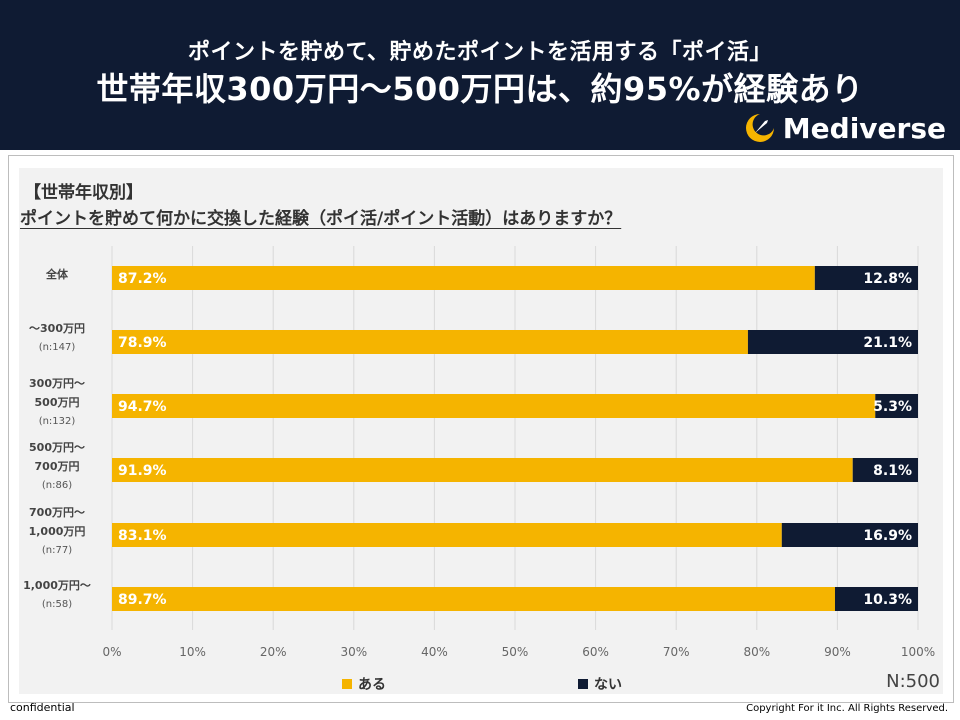 The width and height of the screenshot is (960, 720). I want to click on category-label-line2: 500万円, so click(57, 402).